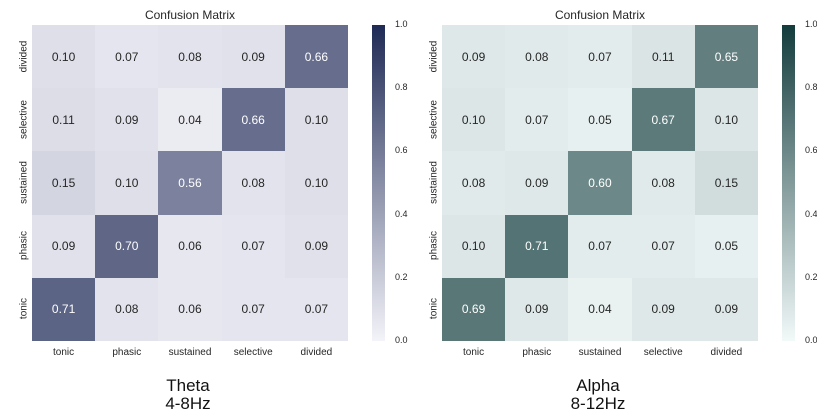 The height and width of the screenshot is (418, 817). I want to click on cell-value-label: 0.65, so click(726, 56).